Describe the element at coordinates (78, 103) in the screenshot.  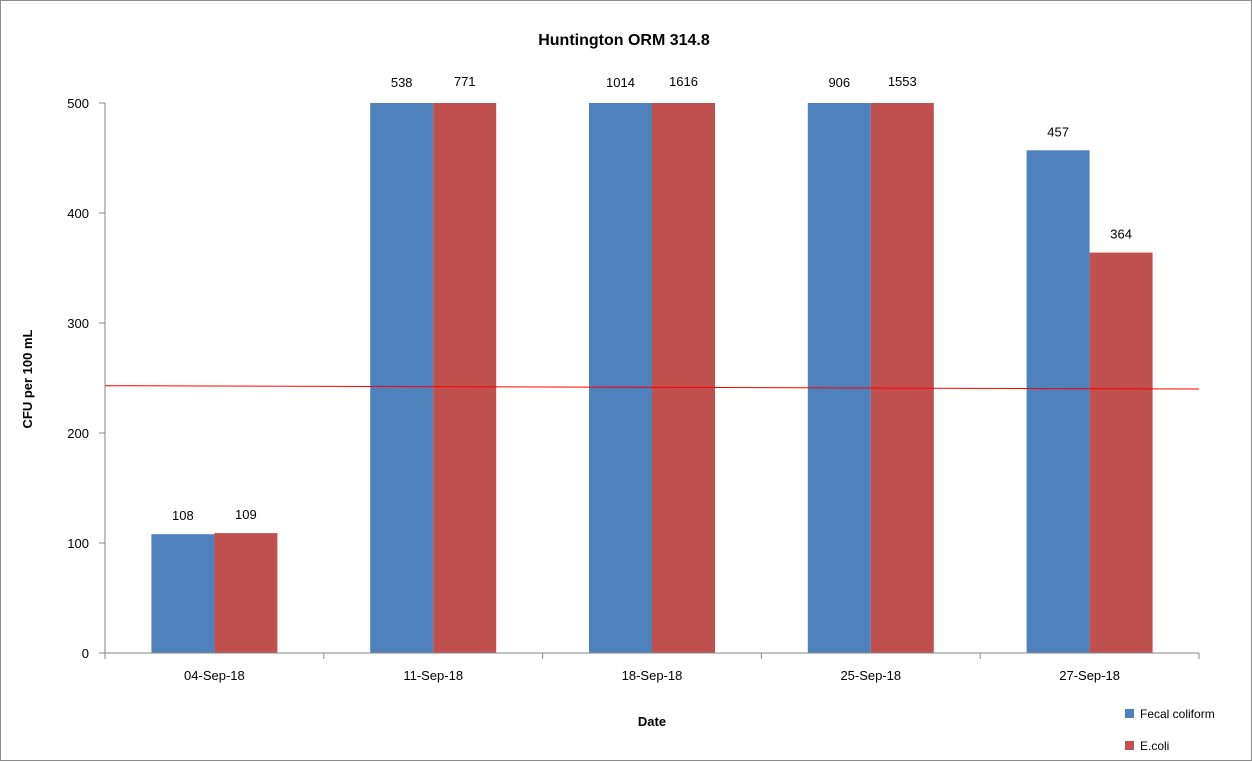
I see `y-tick-label: 500` at that location.